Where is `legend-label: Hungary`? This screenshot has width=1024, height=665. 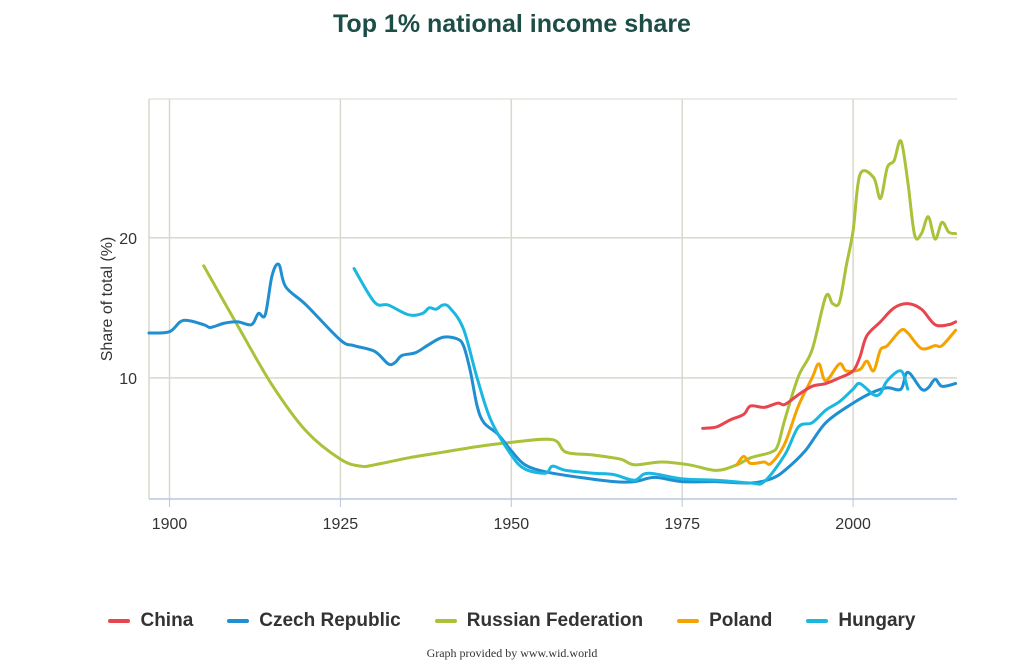
legend-label: Hungary is located at coordinates (877, 620).